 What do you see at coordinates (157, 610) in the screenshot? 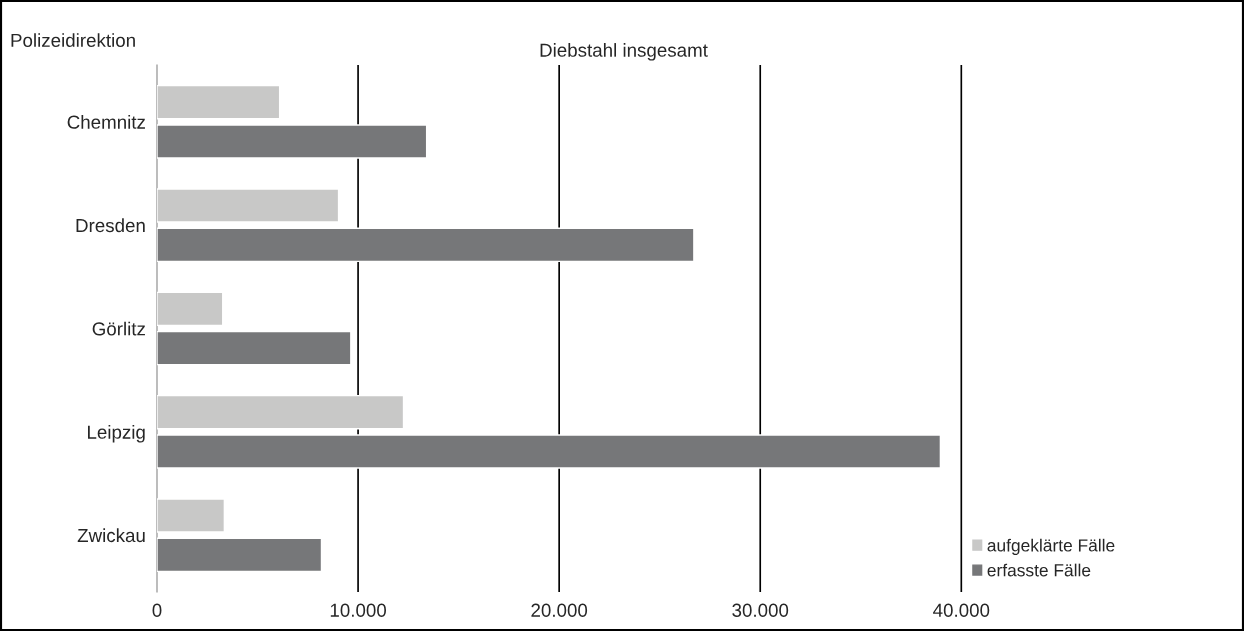
I see `x-tick-label: 0` at bounding box center [157, 610].